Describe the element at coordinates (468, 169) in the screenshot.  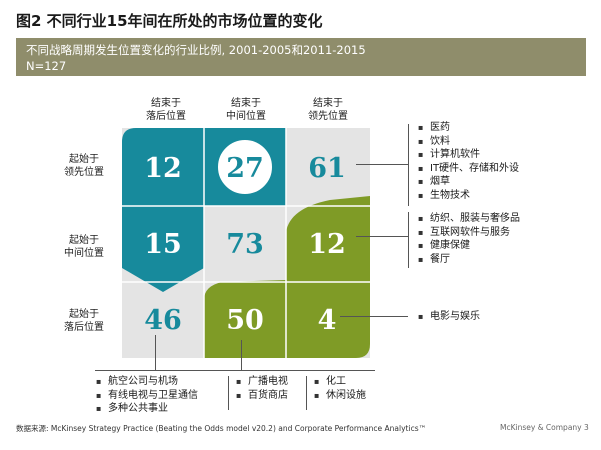
I see `list-item: IT硬件、存储和外设` at that location.